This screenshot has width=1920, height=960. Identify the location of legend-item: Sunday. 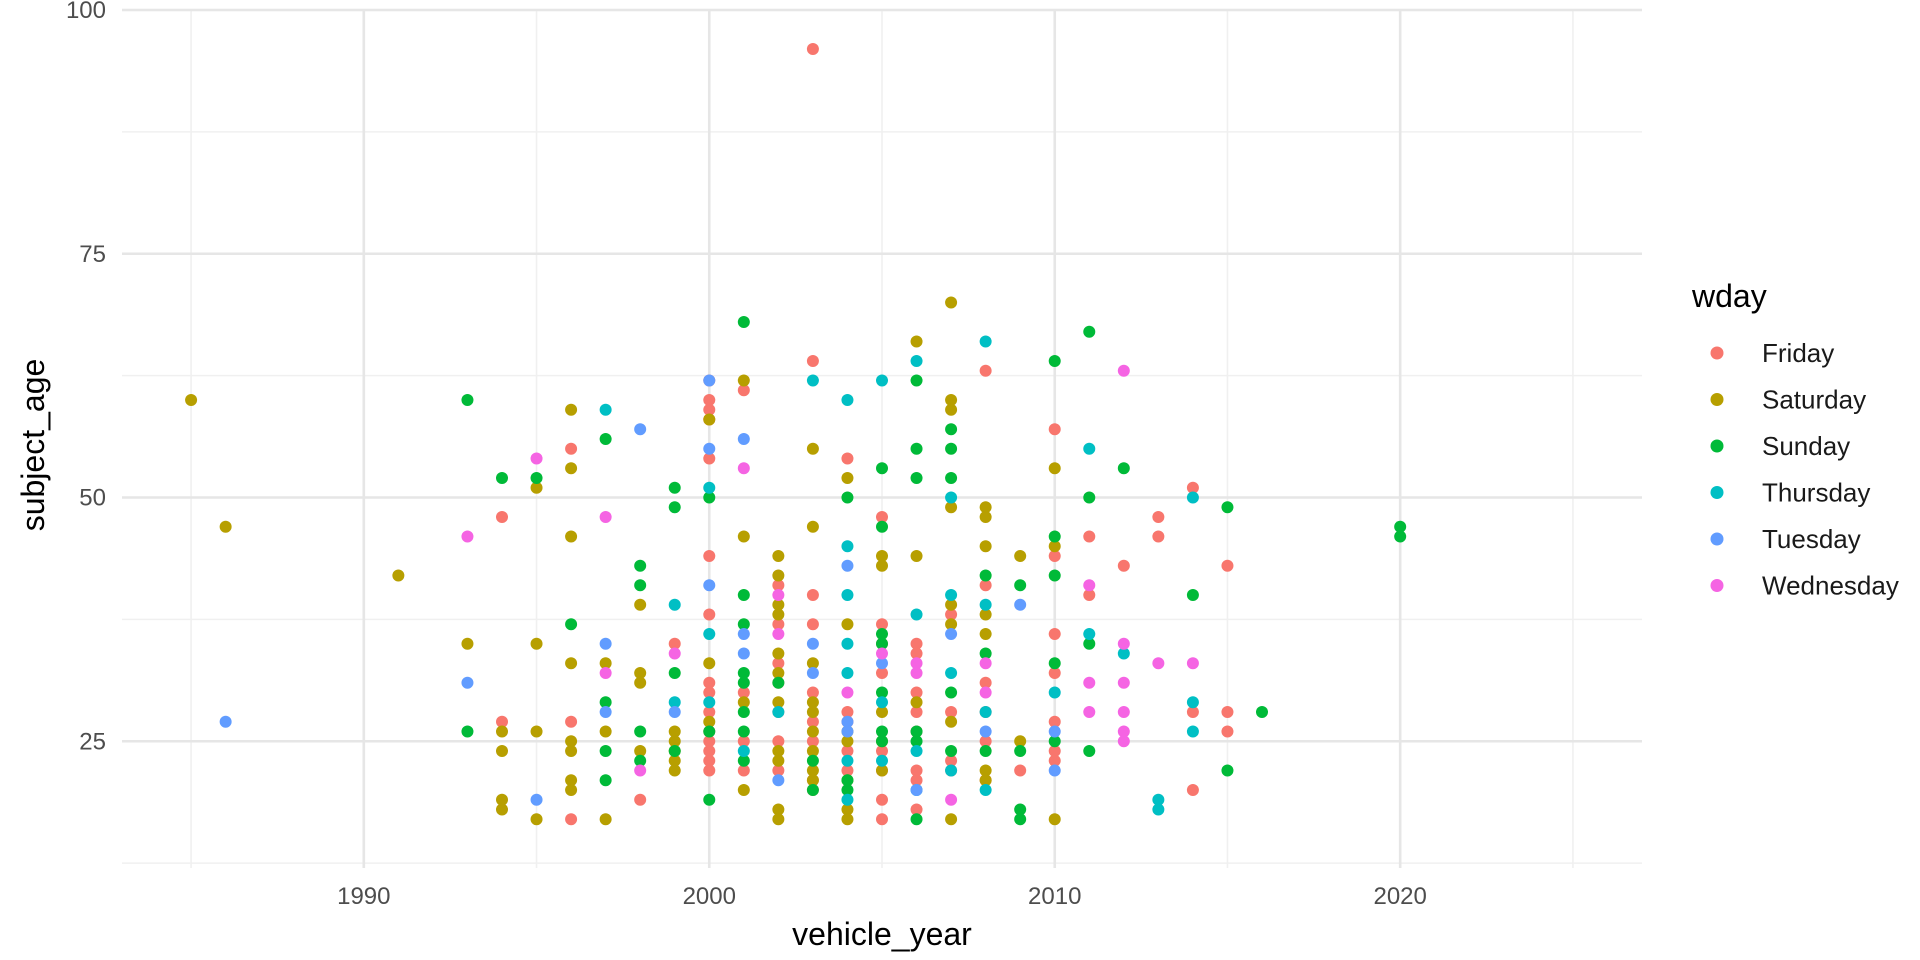
(1780, 446).